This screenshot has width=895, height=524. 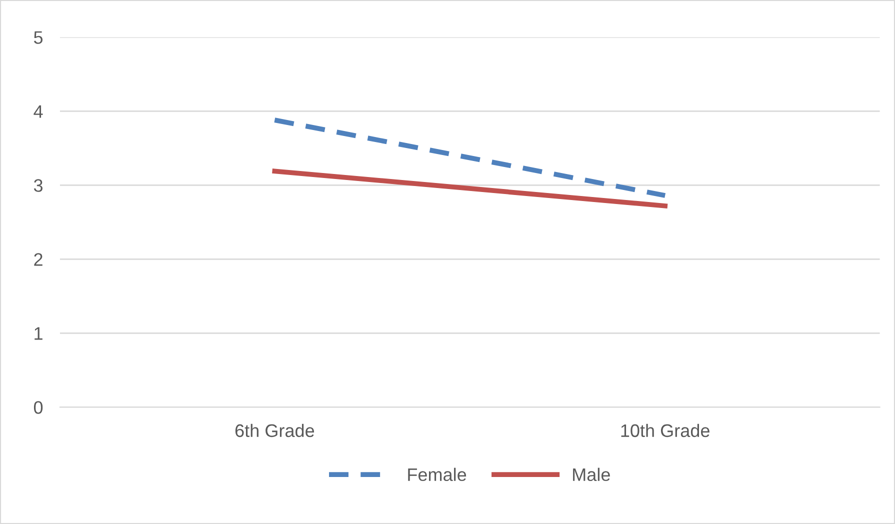 I want to click on y-tick-label: 1, so click(x=38, y=333).